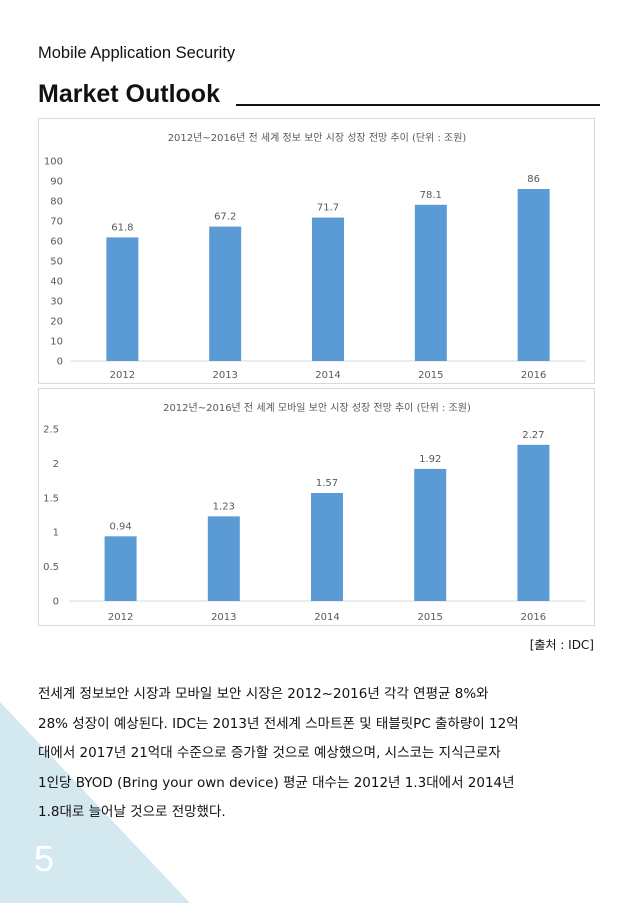  I want to click on document-subtitle: Mobile Application Security, so click(137, 53).